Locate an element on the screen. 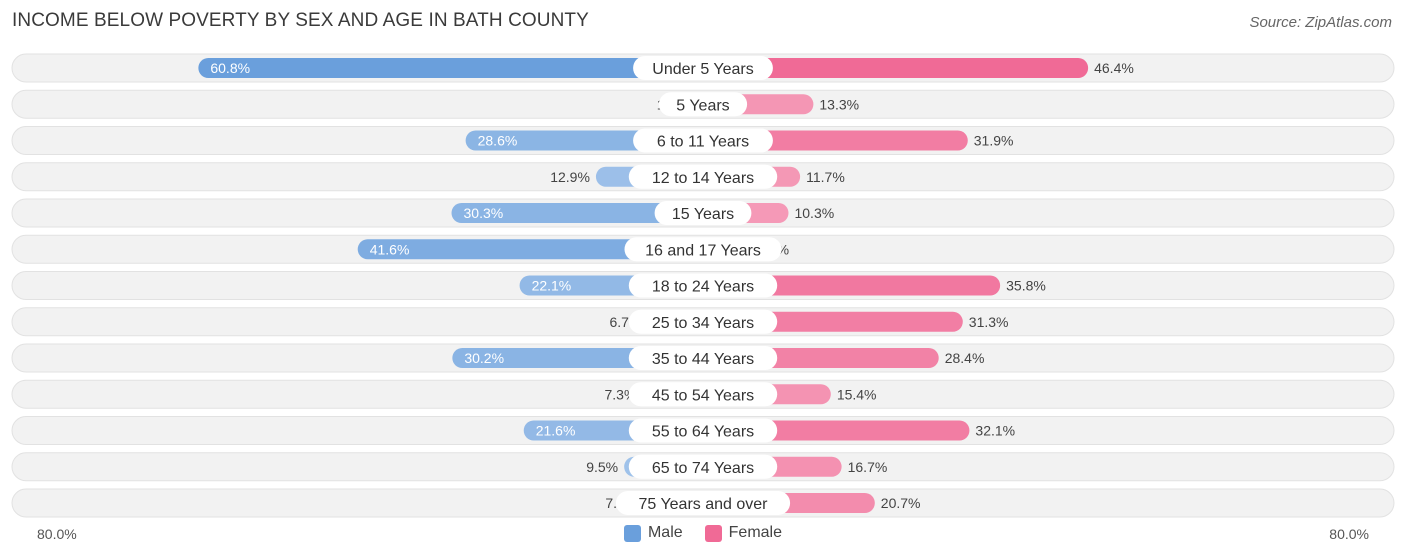  legend-label-male: Male is located at coordinates (665, 532).